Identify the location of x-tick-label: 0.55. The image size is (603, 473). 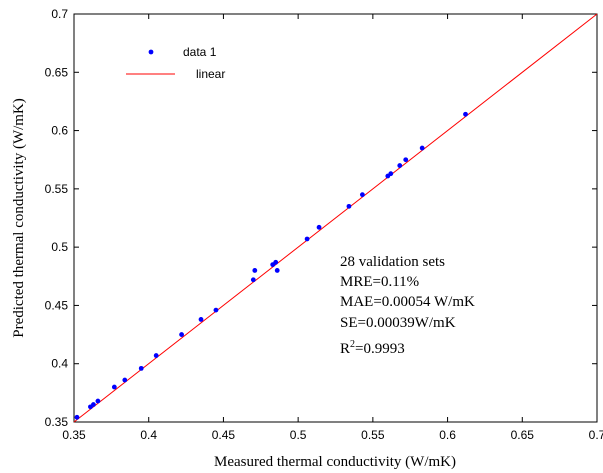
(373, 435).